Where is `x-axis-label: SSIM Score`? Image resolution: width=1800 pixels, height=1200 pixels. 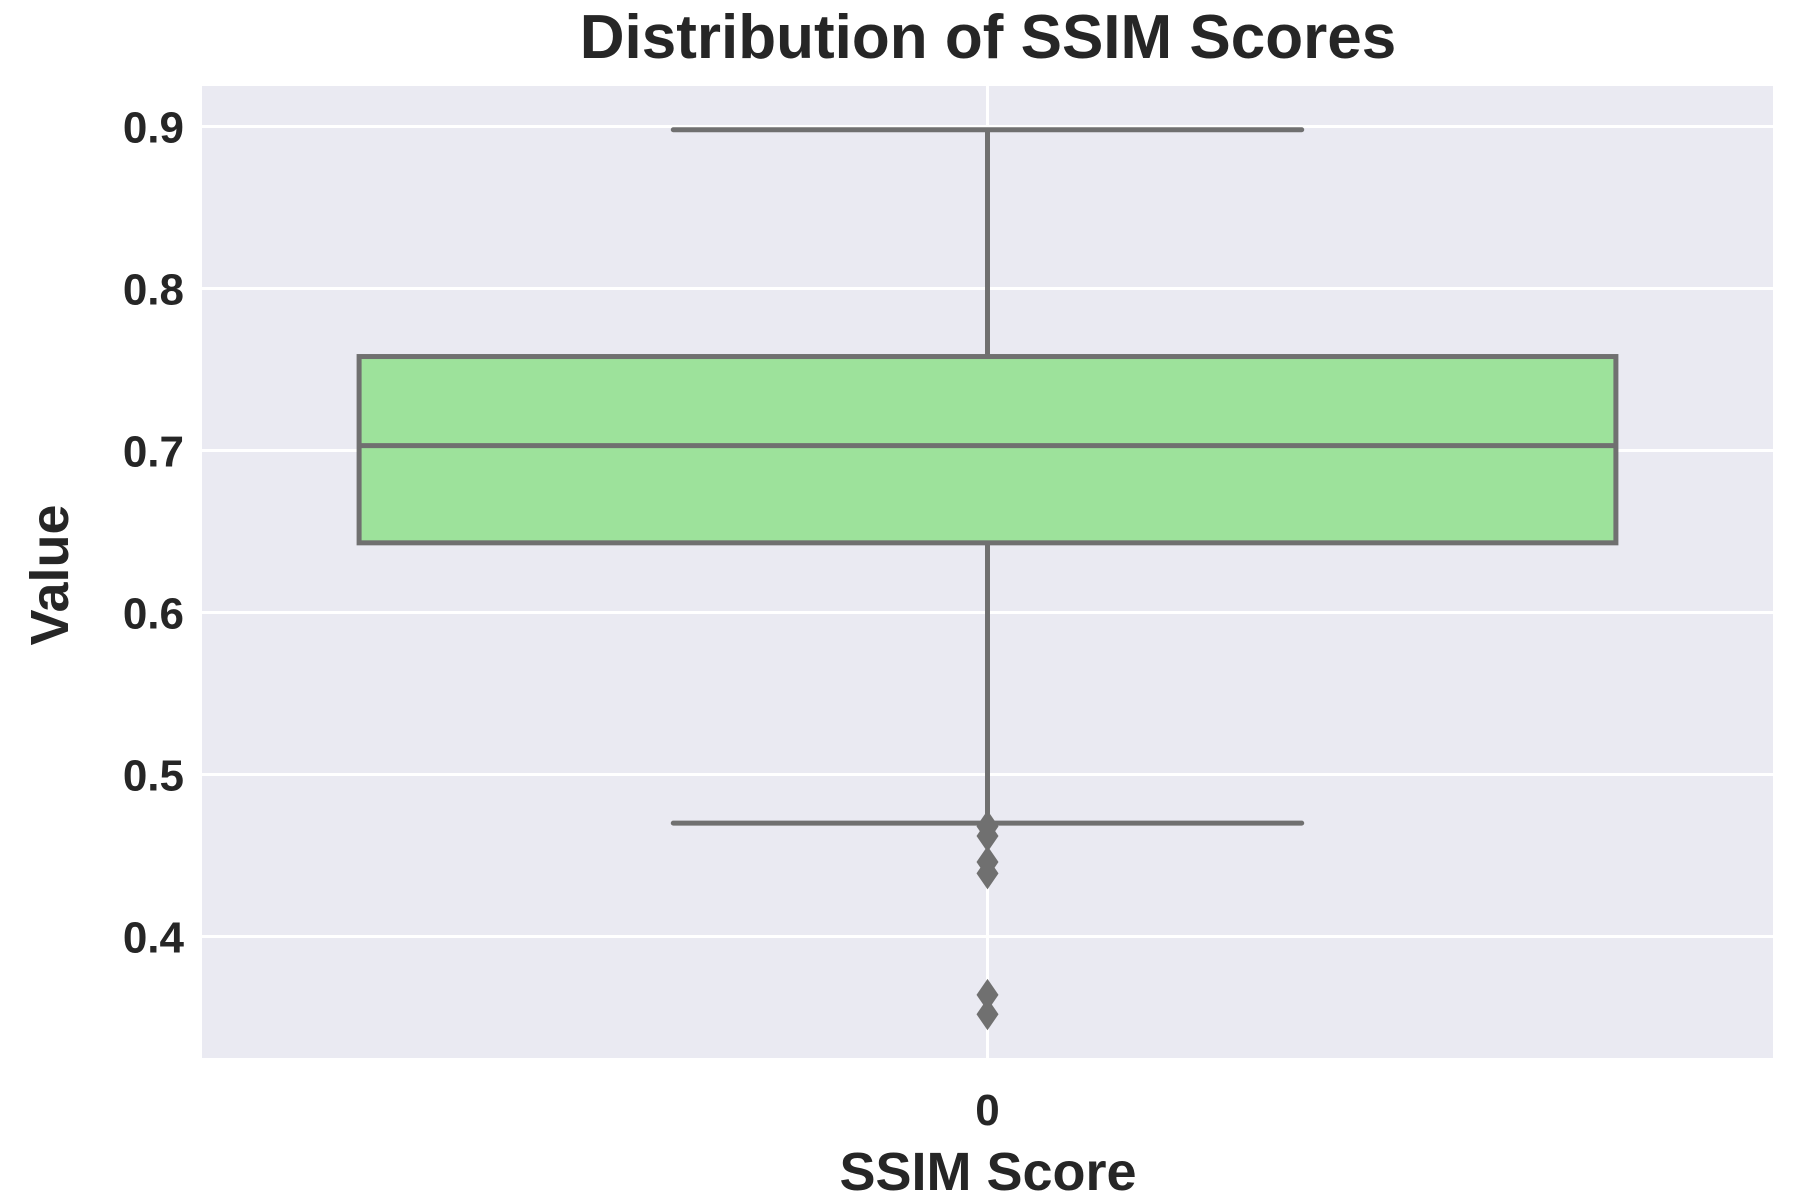 x-axis-label: SSIM Score is located at coordinates (987, 1171).